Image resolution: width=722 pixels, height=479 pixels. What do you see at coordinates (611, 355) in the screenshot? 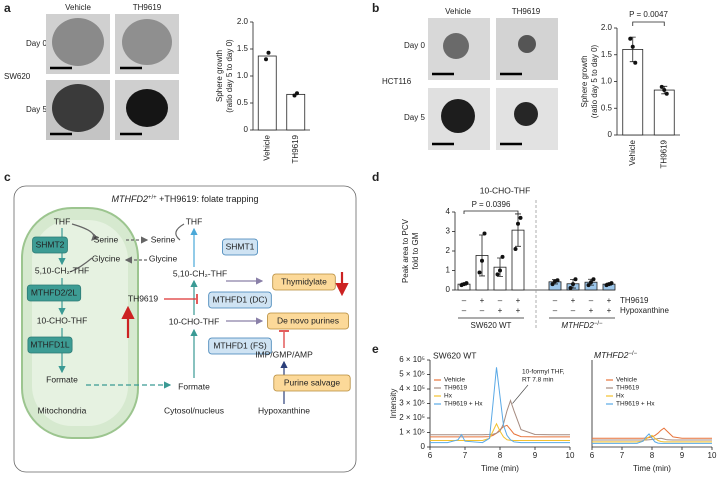
I see `gene-name: MTHFD2` at bounding box center [611, 355].